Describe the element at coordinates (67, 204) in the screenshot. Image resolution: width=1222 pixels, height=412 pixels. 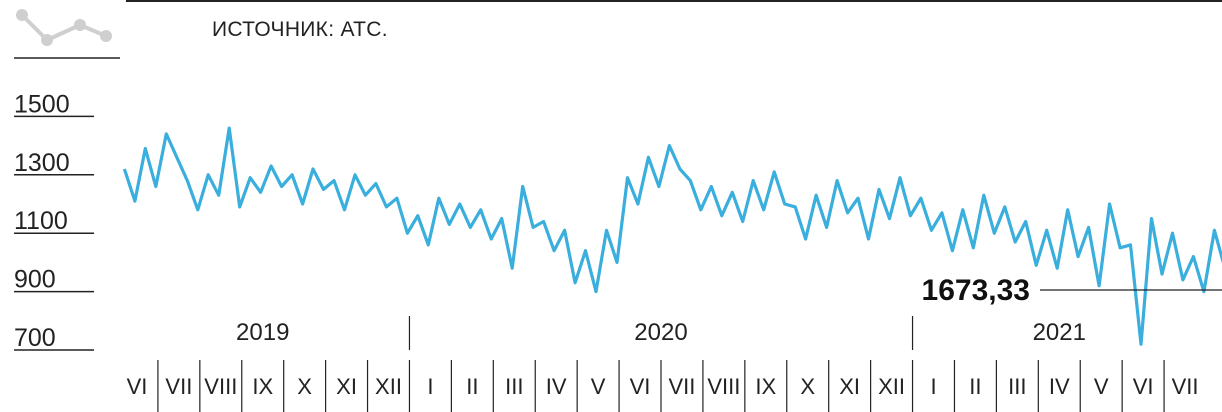
I see `y-axis: 1500 1300 1100 900 700` at that location.